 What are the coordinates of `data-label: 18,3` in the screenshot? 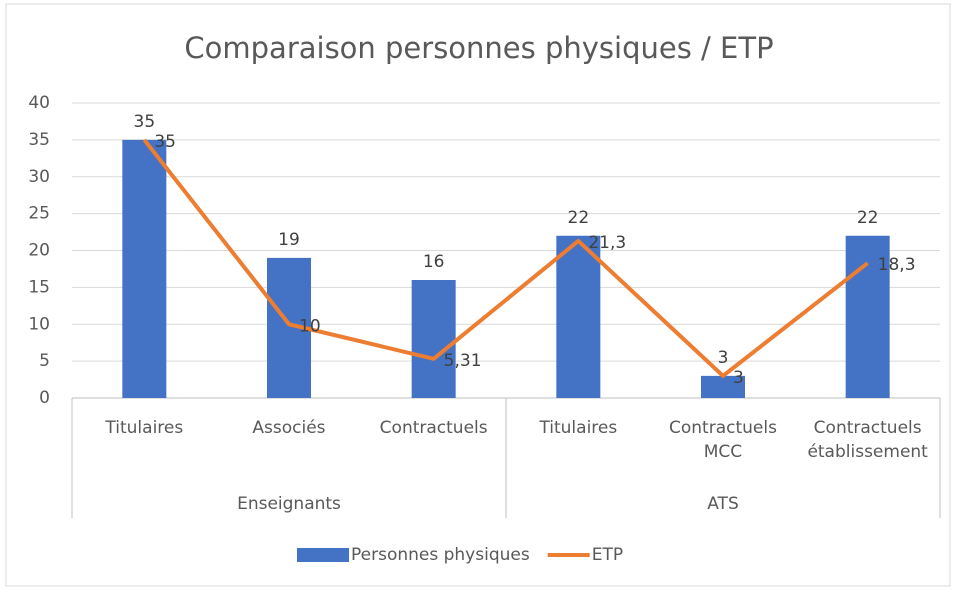 It's located at (897, 265).